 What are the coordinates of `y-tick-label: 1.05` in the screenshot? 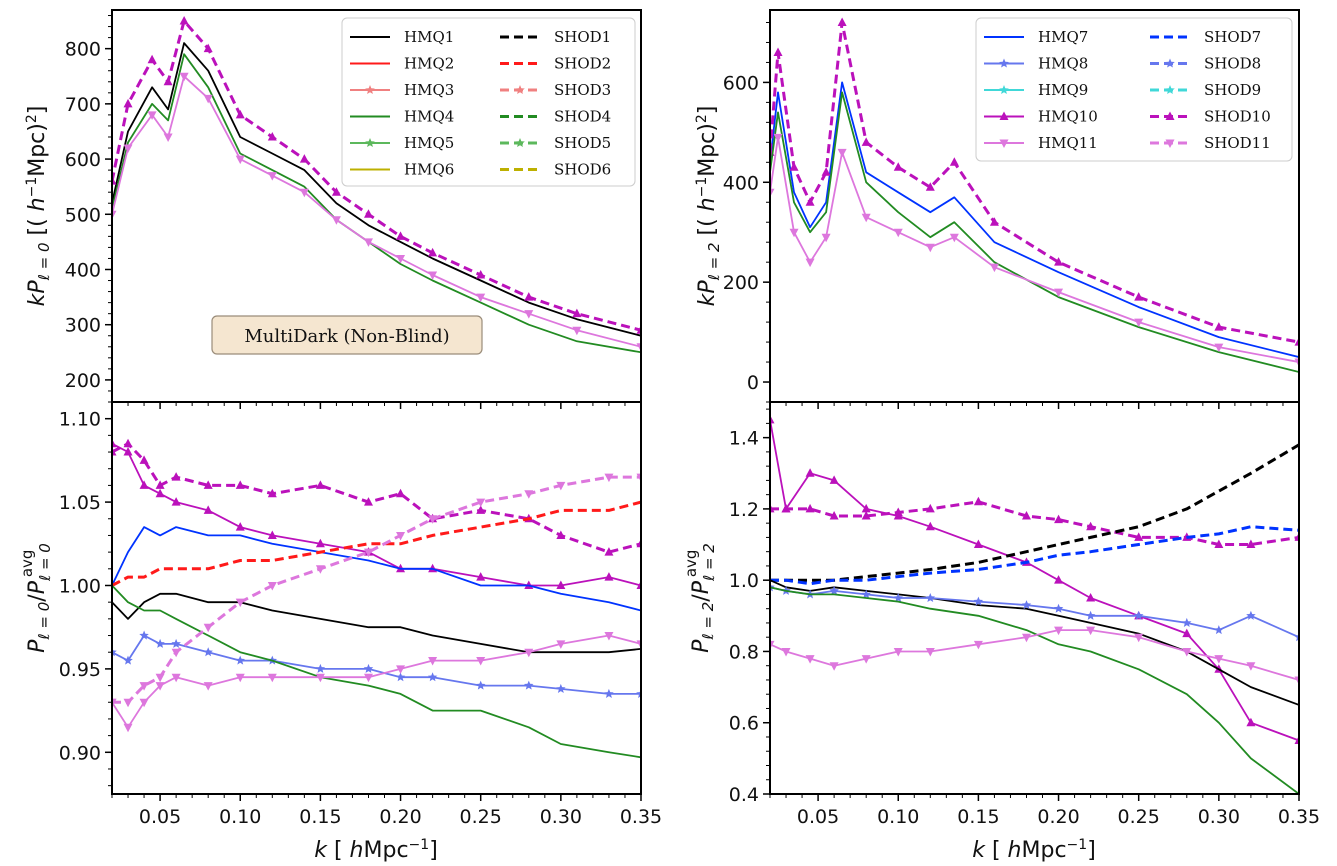 It's located at (80, 503).